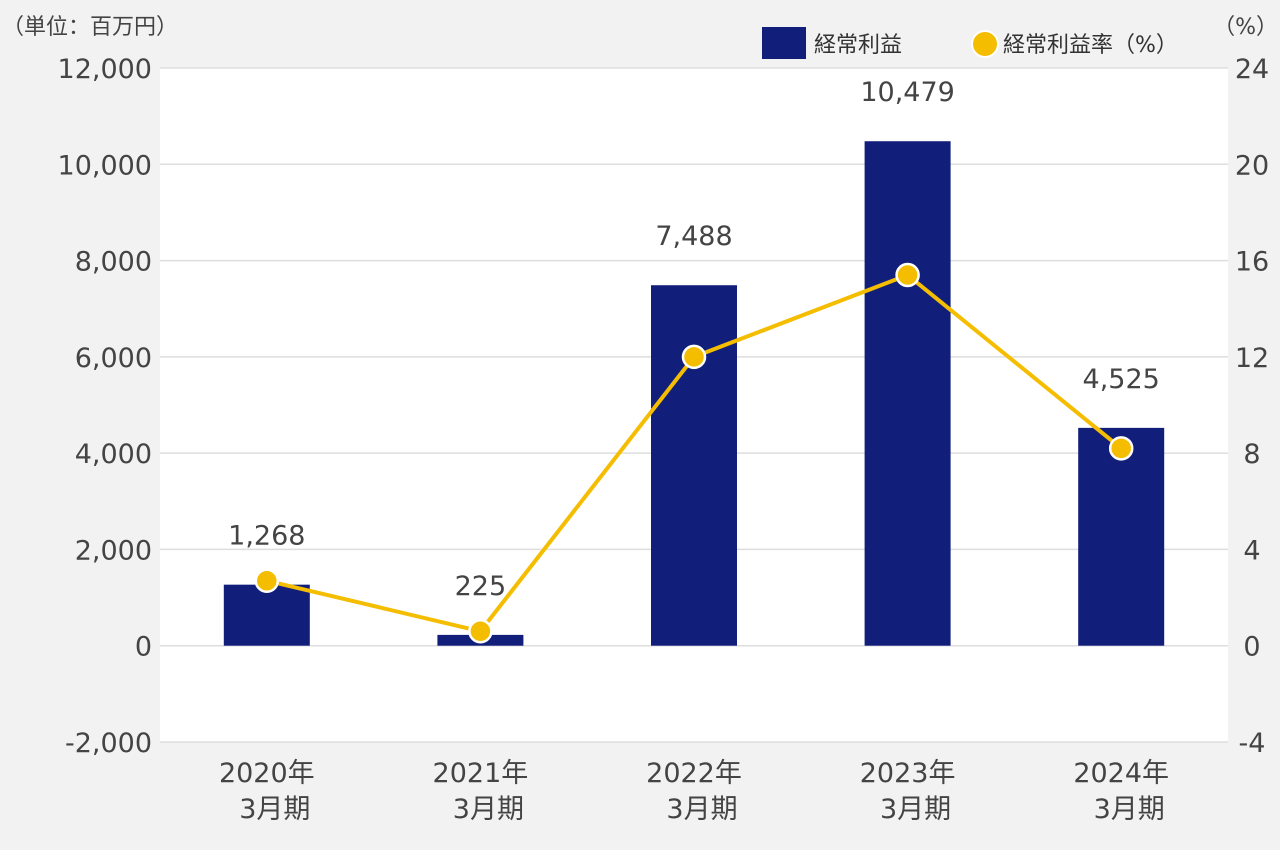  I want to click on y-right-tick-label: 12, so click(1252, 358).